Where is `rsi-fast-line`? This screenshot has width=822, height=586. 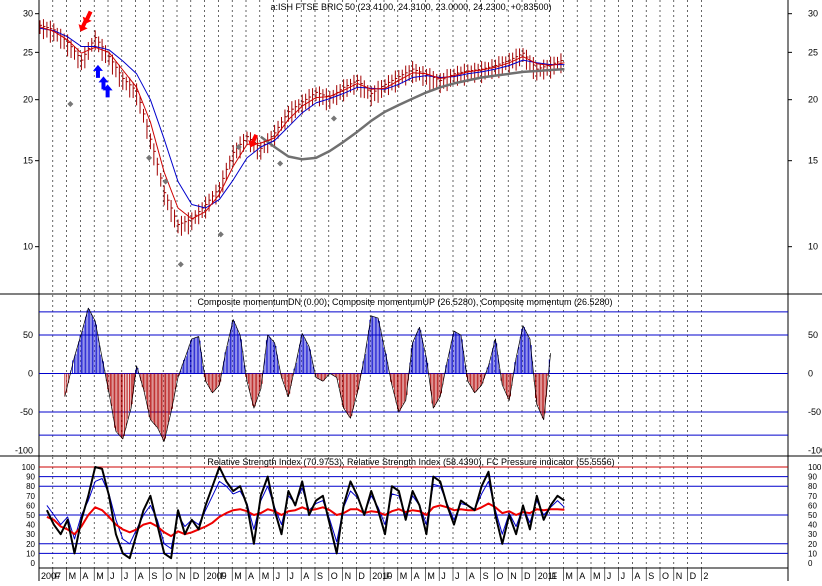 rsi-fast-line is located at coordinates (305, 513).